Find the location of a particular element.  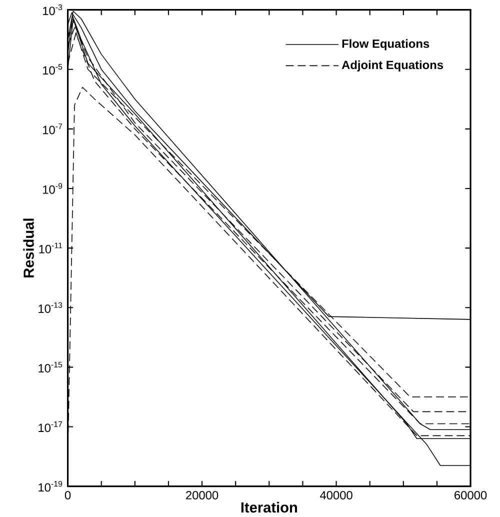

x-axis-title: Iteration is located at coordinates (269, 507).